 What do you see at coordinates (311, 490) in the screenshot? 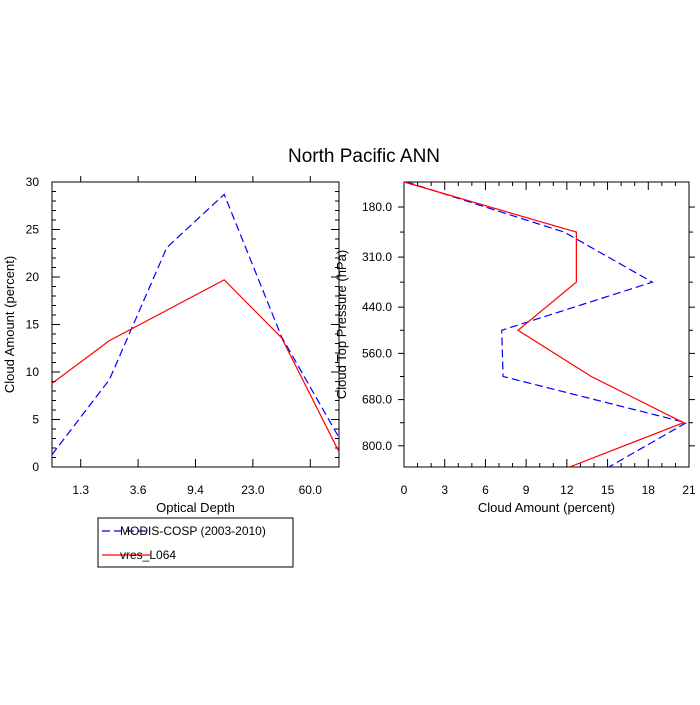
I see `left-x-tick-label: 60.0` at bounding box center [311, 490].